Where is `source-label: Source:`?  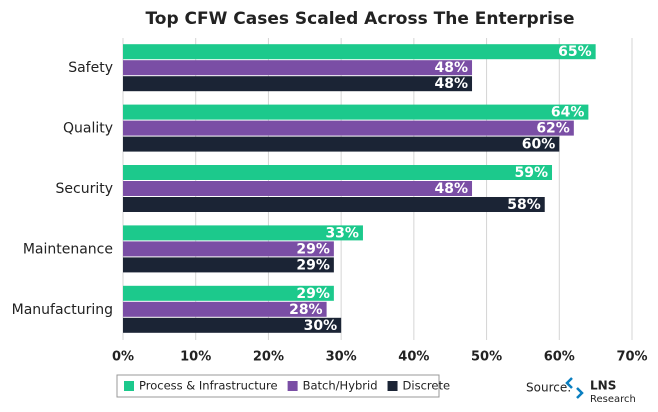
source-label: Source: is located at coordinates (548, 388).